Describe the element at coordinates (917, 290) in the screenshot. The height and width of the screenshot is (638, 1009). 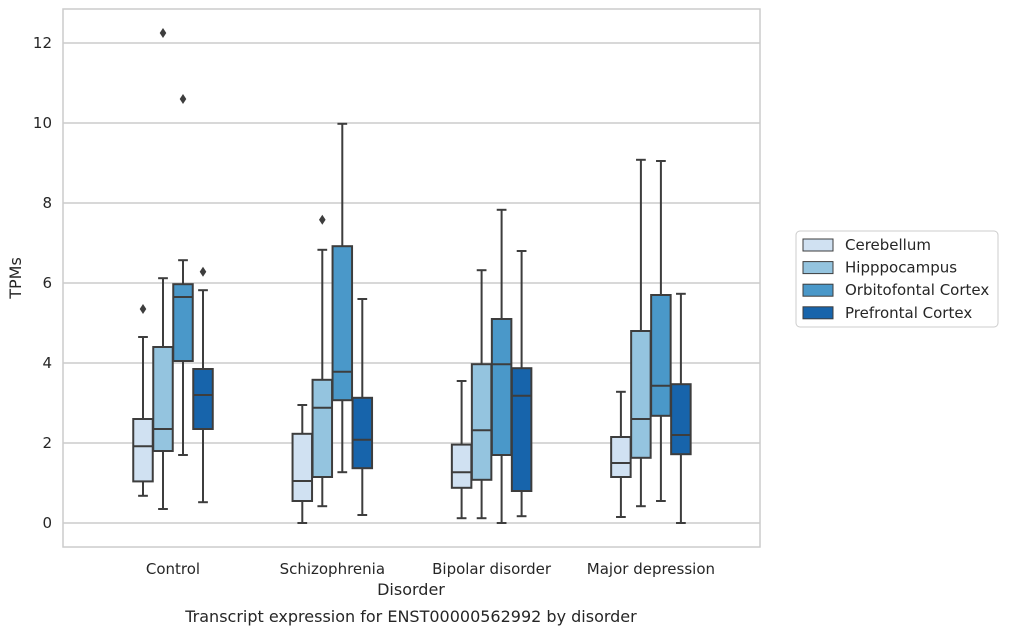
I see `legend-label: Orbitofontal Cortex` at that location.